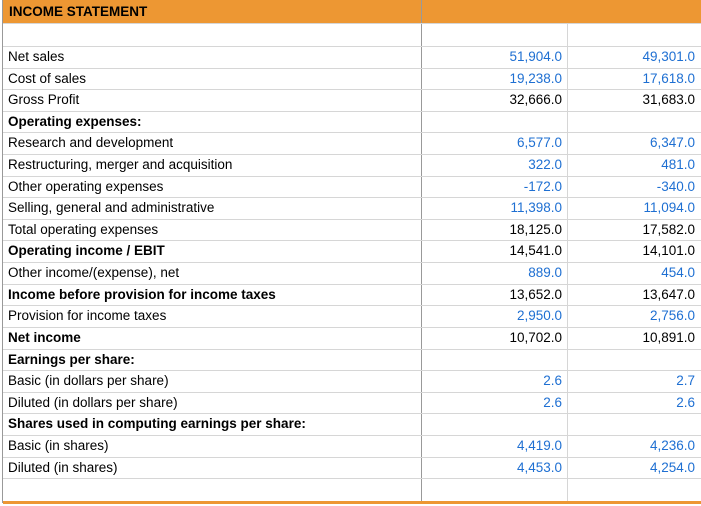 This screenshot has width=701, height=506. I want to click on table-row: Other operating expenses -172.0 -340.0, so click(352, 187).